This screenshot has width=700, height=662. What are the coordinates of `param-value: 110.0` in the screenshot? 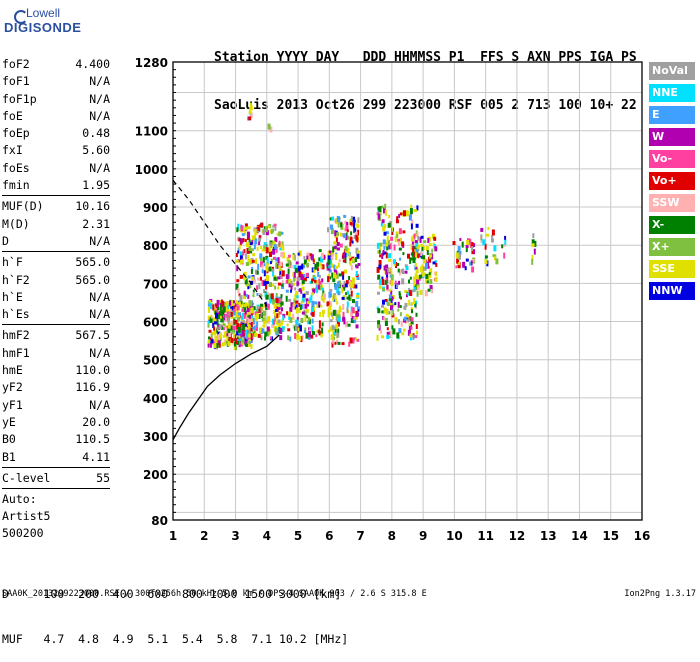 It's located at (92, 370).